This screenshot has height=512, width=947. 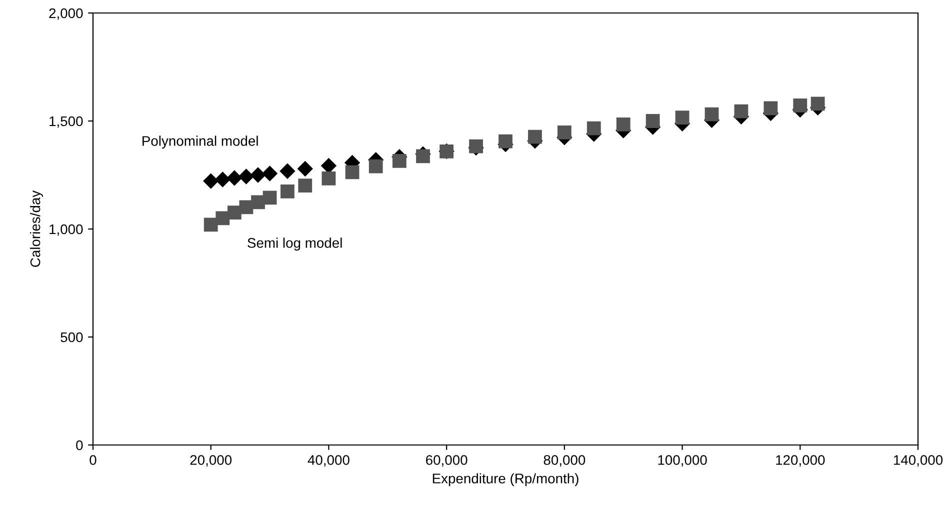 I want to click on annotation: Polynominal model, so click(x=200, y=142).